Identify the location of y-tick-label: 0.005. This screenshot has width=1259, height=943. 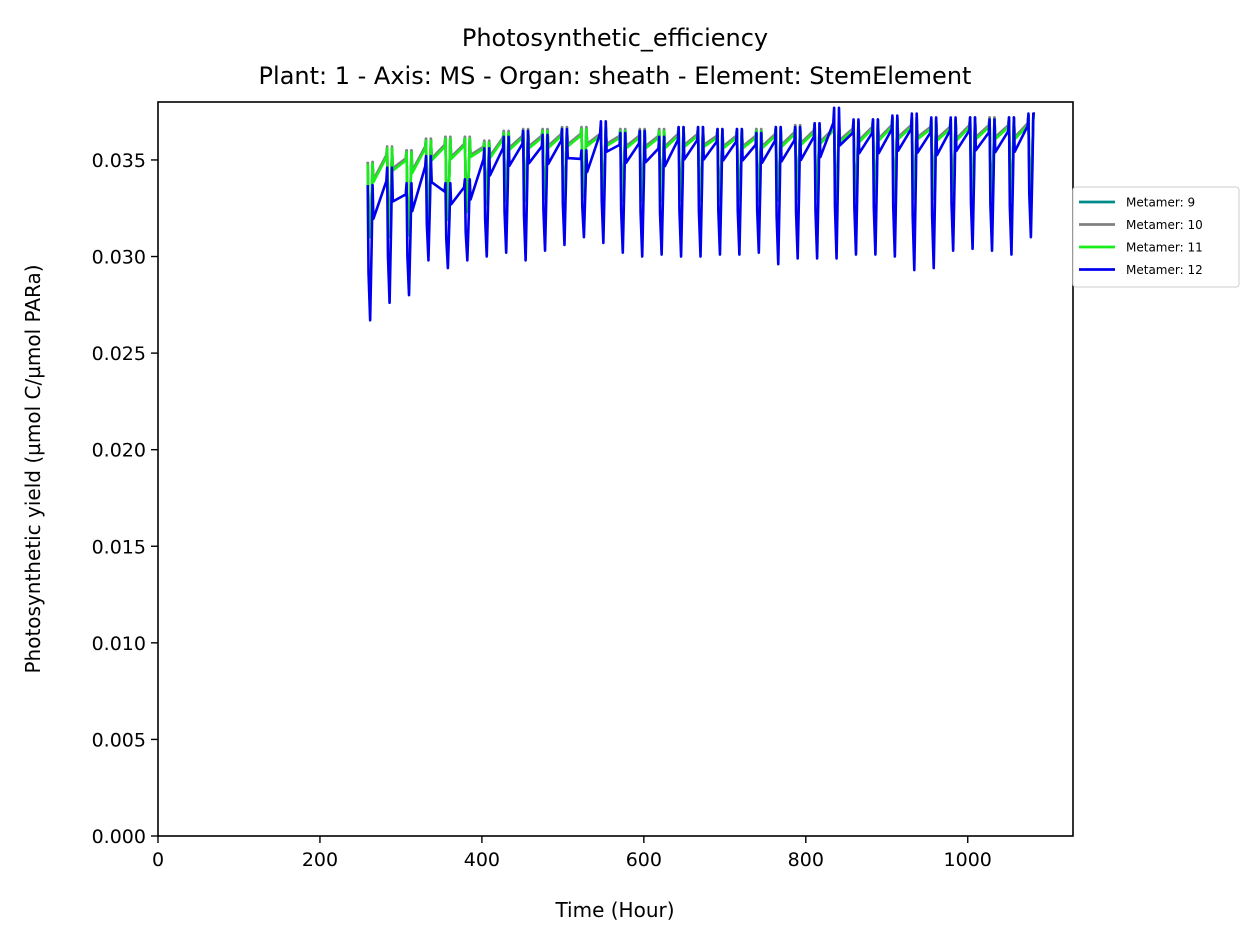
(119, 740).